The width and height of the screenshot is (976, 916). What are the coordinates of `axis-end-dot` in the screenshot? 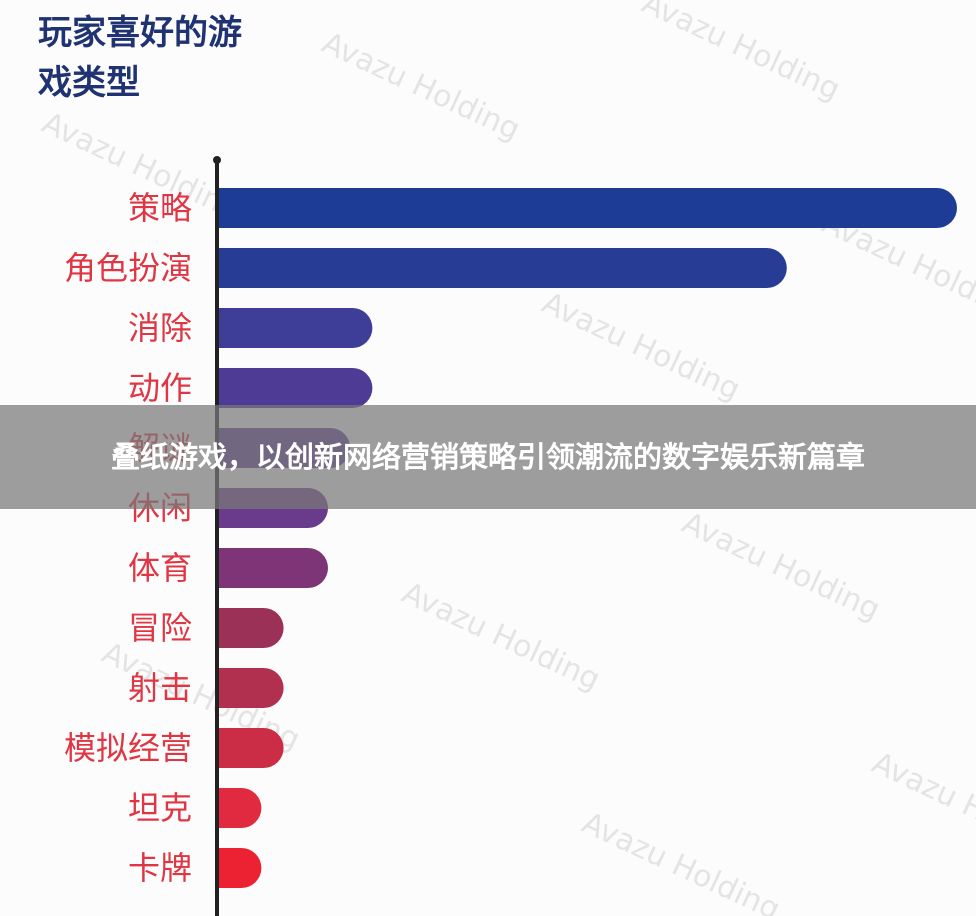 It's located at (217, 160).